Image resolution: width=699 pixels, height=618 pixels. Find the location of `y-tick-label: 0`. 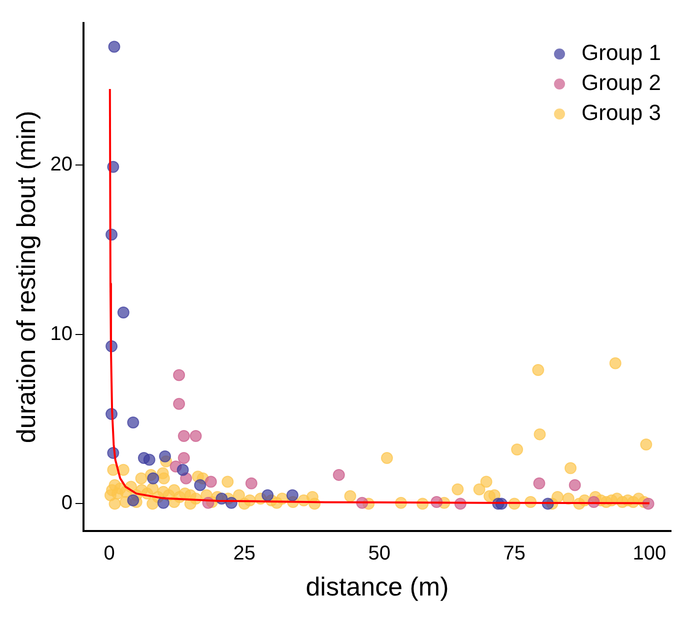

y-tick-label: 0 is located at coordinates (66, 503).